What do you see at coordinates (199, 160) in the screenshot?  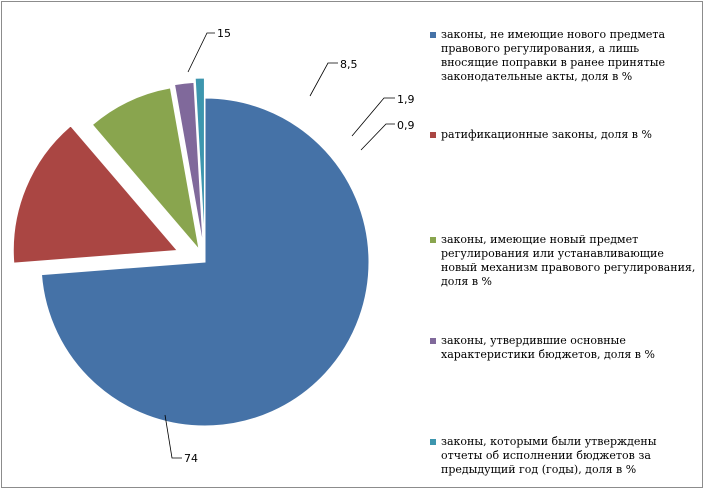 I see `pie-slice-budget-report` at bounding box center [199, 160].